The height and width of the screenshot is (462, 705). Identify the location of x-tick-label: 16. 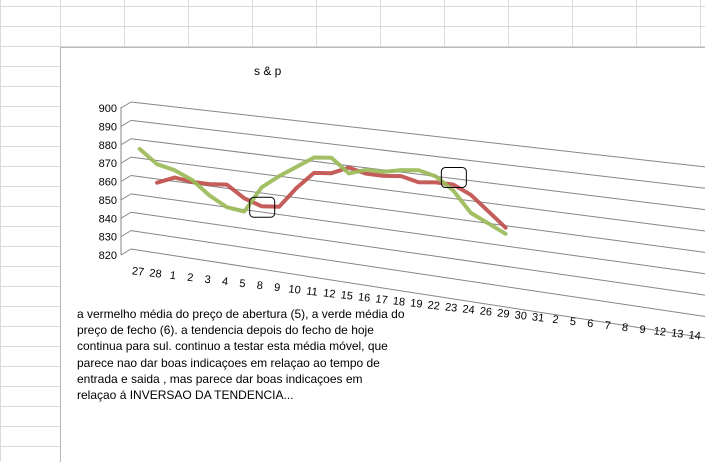
(364, 297).